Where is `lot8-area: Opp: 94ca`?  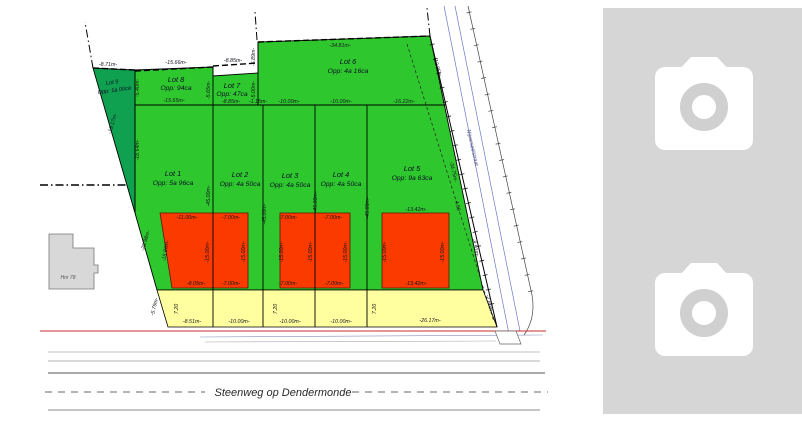 lot8-area: Opp: 94ca is located at coordinates (176, 88).